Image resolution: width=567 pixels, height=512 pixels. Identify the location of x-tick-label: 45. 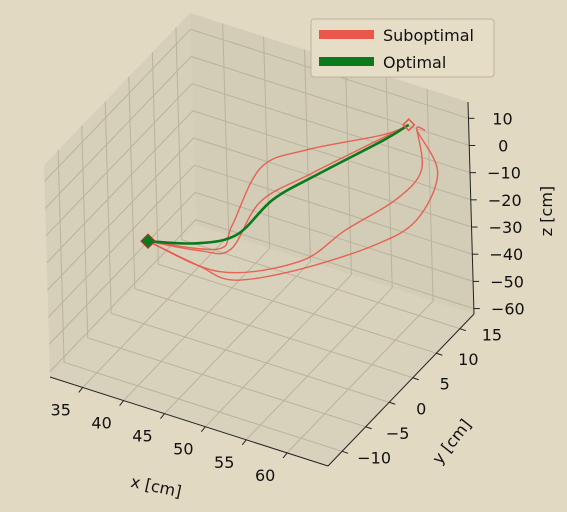
(142, 436).